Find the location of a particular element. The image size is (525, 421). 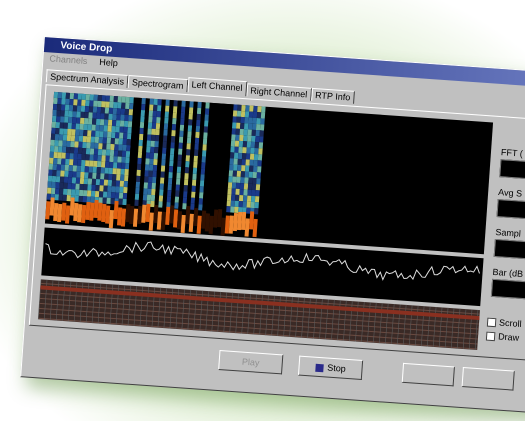

play-button: Play is located at coordinates (251, 362).